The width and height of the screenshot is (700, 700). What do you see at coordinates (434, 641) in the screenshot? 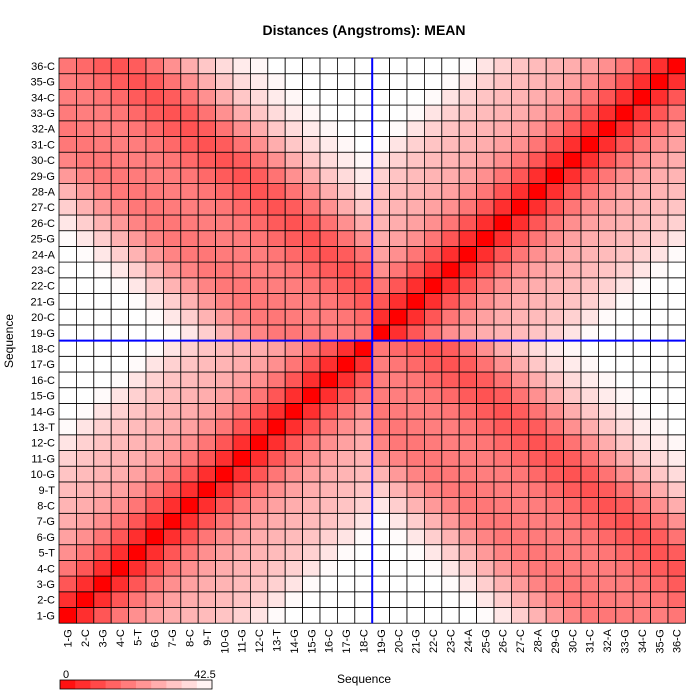
I see `x-tick-label: 22-C` at bounding box center [434, 641].